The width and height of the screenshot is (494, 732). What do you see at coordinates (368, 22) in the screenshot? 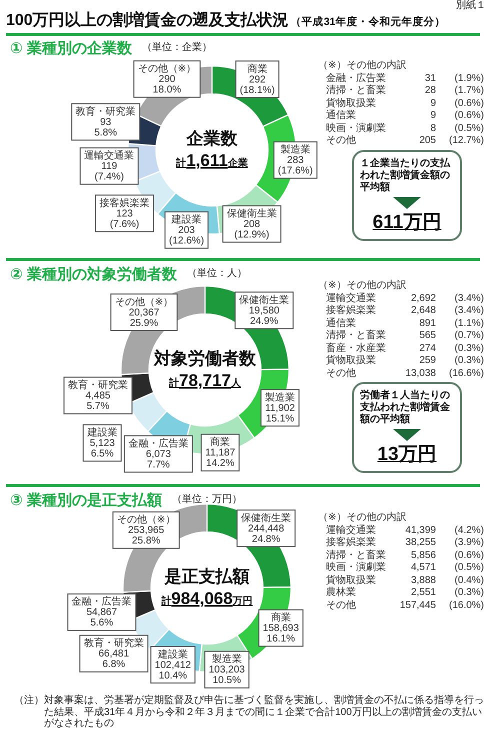
I see `text: （平成31年度・令和元年度分）` at bounding box center [368, 22].